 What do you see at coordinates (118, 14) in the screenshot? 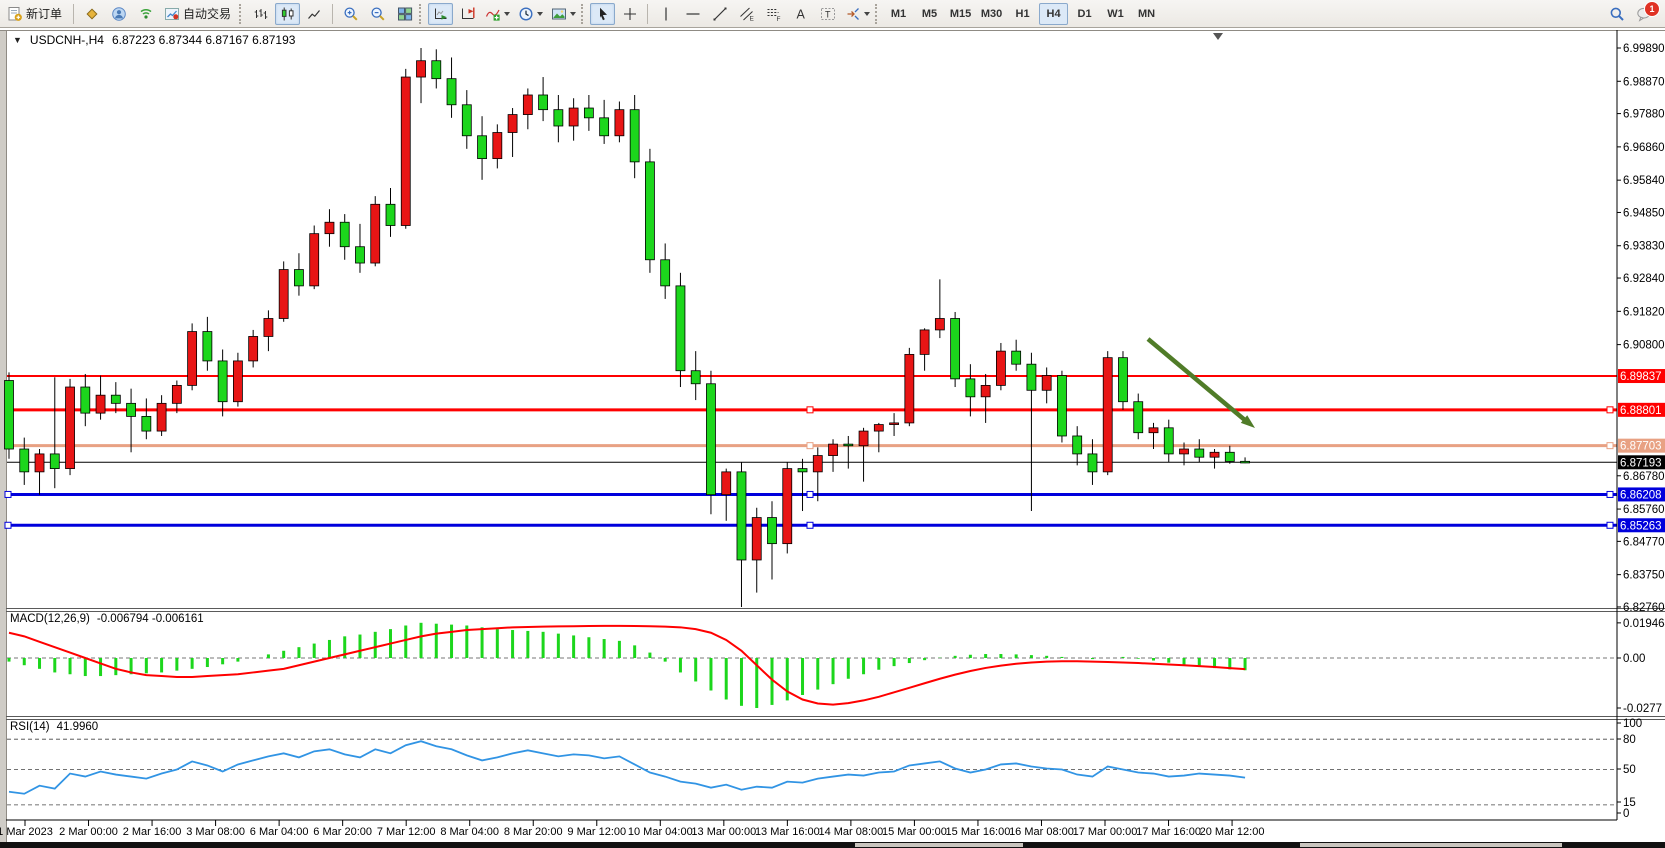
I see `community-button` at bounding box center [118, 14].